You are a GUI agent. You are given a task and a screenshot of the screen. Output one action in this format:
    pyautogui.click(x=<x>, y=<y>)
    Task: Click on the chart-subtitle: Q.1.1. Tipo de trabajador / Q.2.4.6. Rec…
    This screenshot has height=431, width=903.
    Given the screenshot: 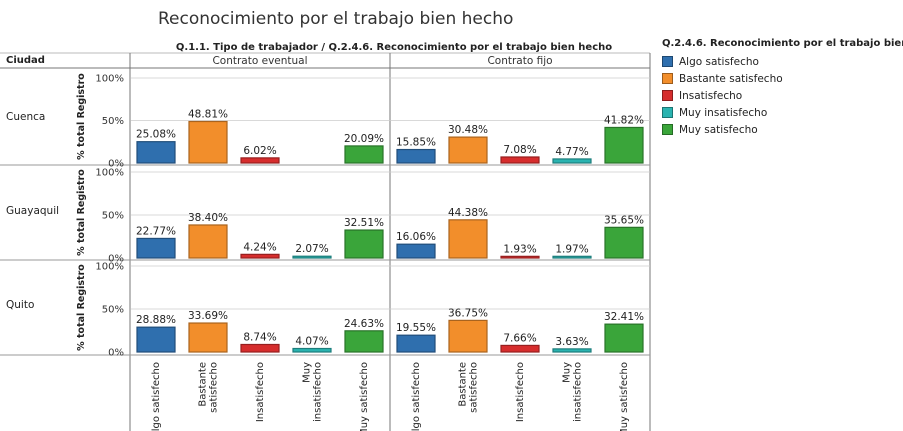 What is the action you would take?
    pyautogui.click(x=394, y=47)
    